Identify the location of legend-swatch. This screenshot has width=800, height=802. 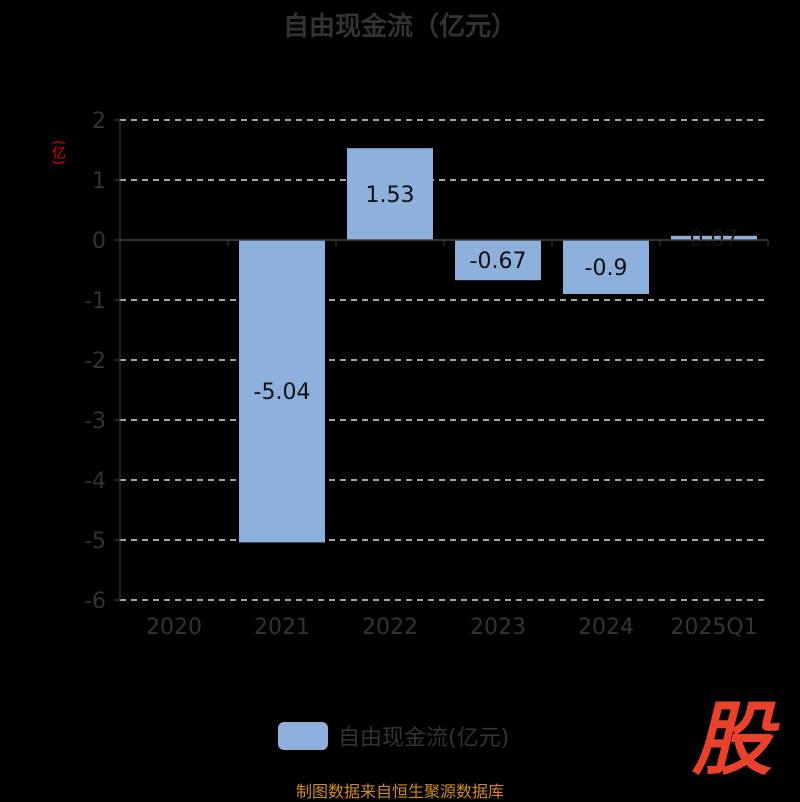
(303, 736).